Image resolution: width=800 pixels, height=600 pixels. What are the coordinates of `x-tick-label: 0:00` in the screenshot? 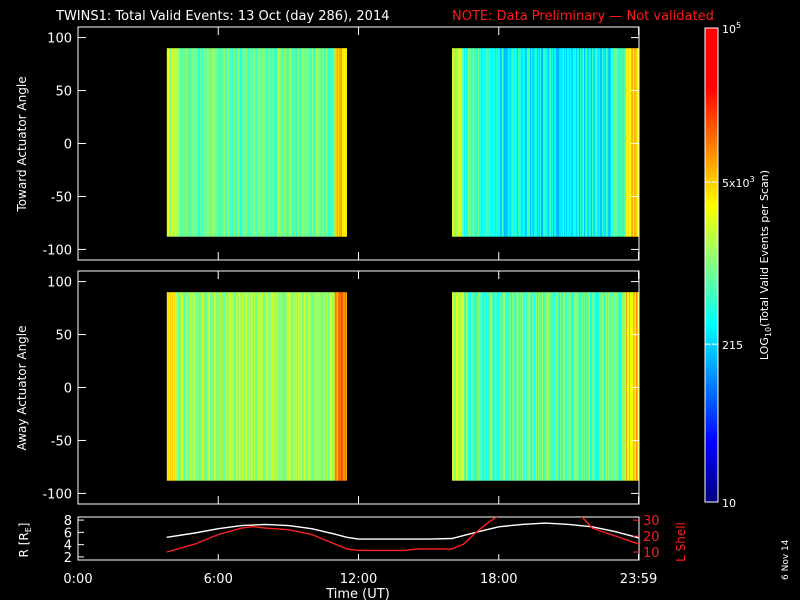 It's located at (77, 579).